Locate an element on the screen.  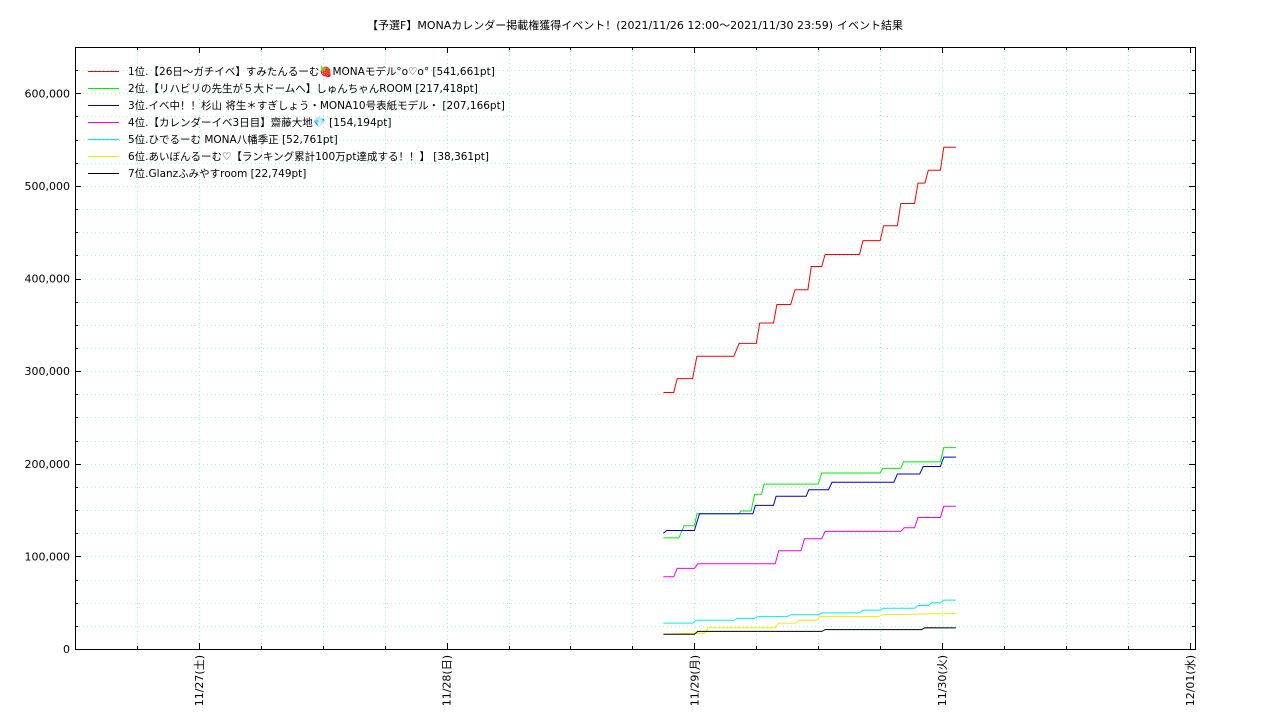
y-tick-label: 500,000 is located at coordinates (48, 186).